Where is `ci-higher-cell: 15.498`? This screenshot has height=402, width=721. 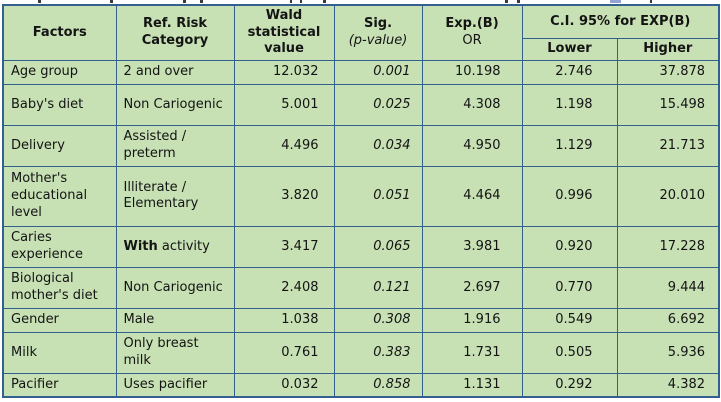
ci-higher-cell: 15.498 is located at coordinates (668, 104).